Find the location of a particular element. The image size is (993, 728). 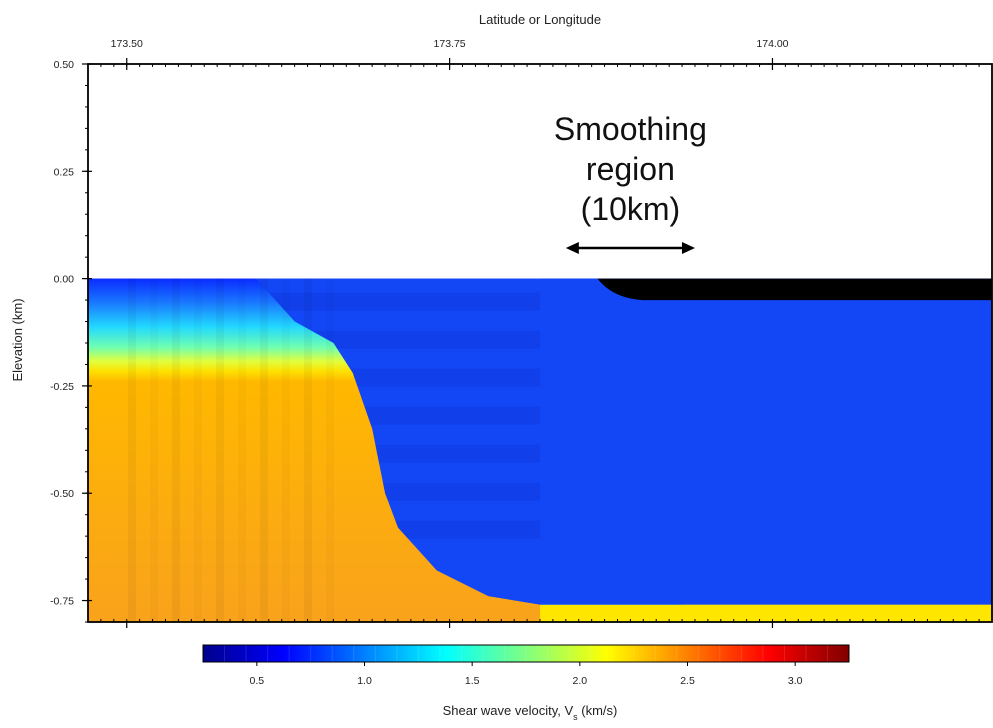

smoothing-region-annotation: Smoothing region (10km) is located at coordinates (630, 182).